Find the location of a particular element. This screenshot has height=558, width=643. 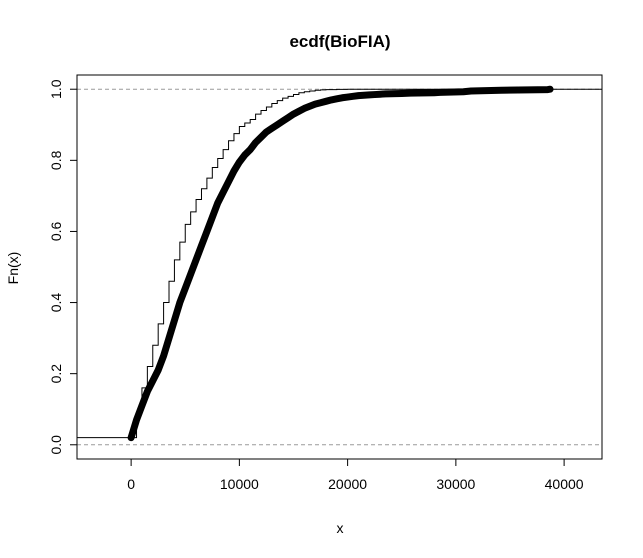

y-tick-label: 0.6 is located at coordinates (56, 232).